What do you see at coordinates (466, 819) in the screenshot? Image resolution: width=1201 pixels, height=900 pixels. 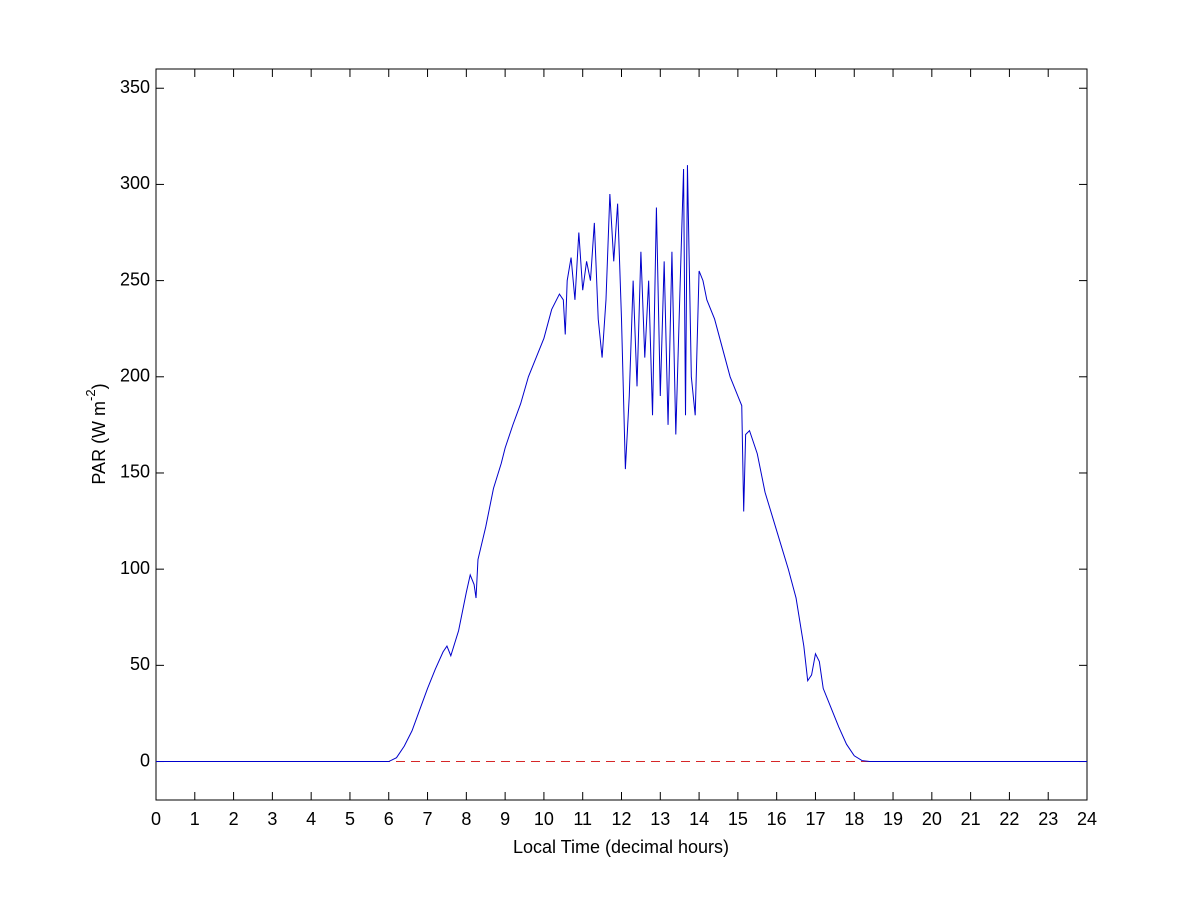 I see `x-tick-label: 8` at bounding box center [466, 819].